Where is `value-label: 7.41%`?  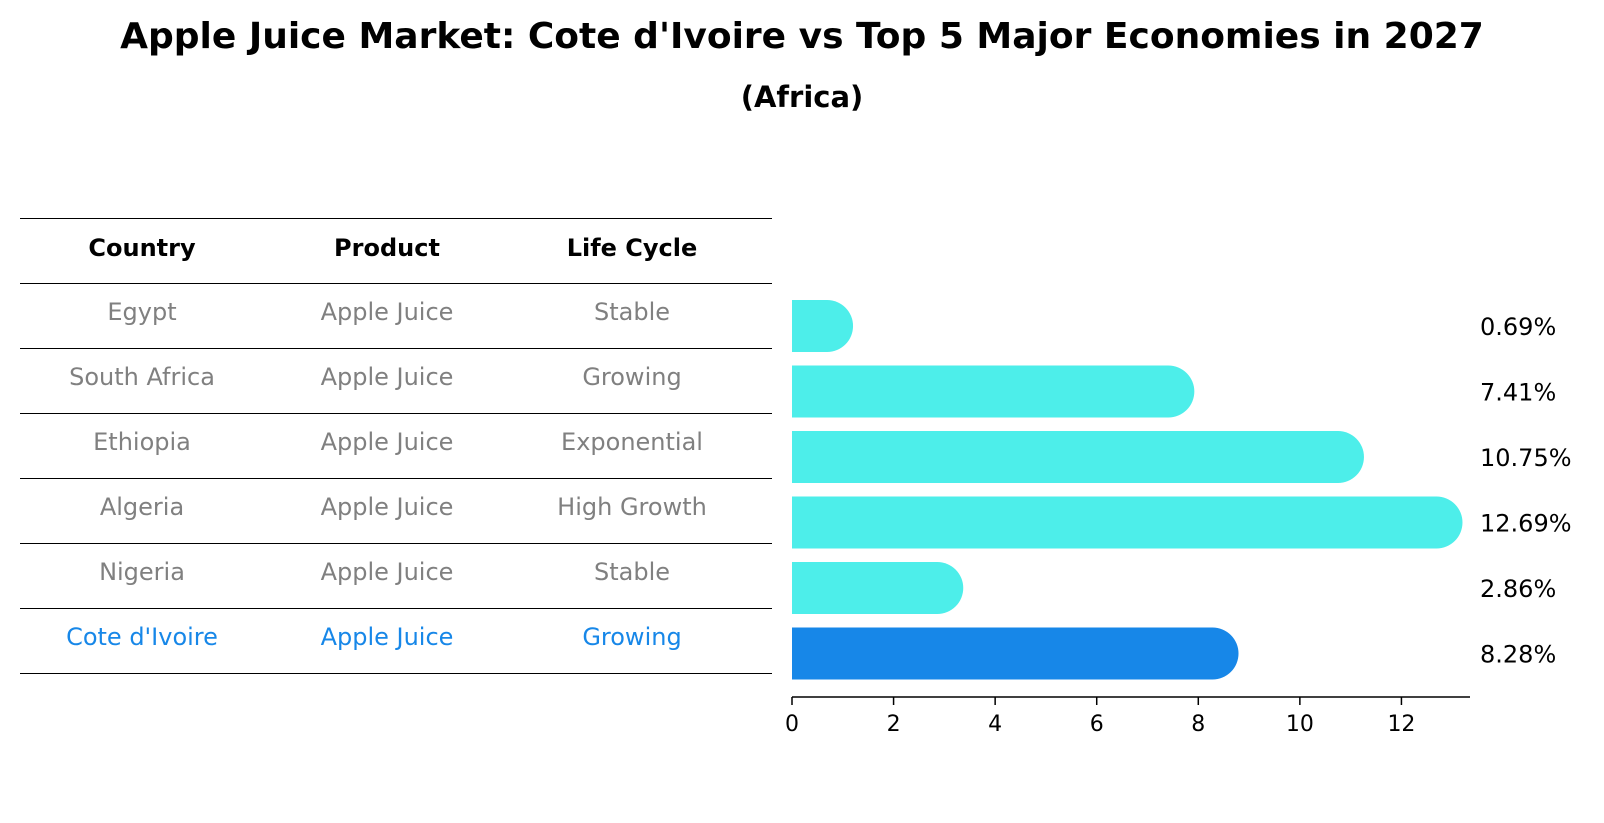 value-label: 7.41% is located at coordinates (1518, 393).